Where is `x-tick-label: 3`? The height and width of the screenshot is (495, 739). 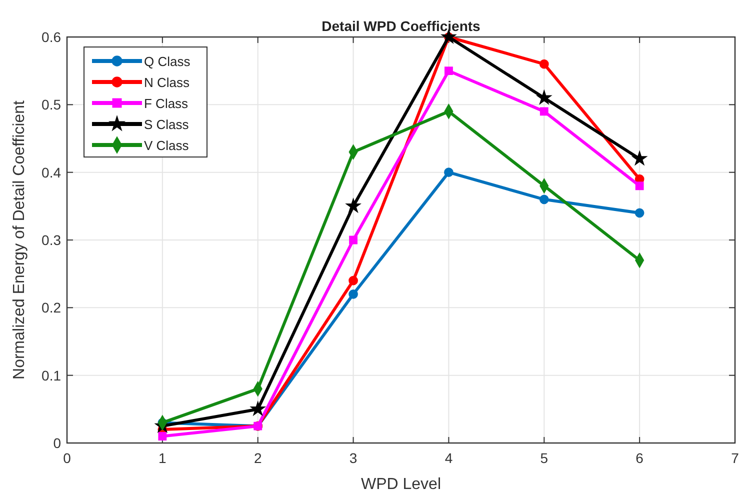 x-tick-label: 3 is located at coordinates (353, 458).